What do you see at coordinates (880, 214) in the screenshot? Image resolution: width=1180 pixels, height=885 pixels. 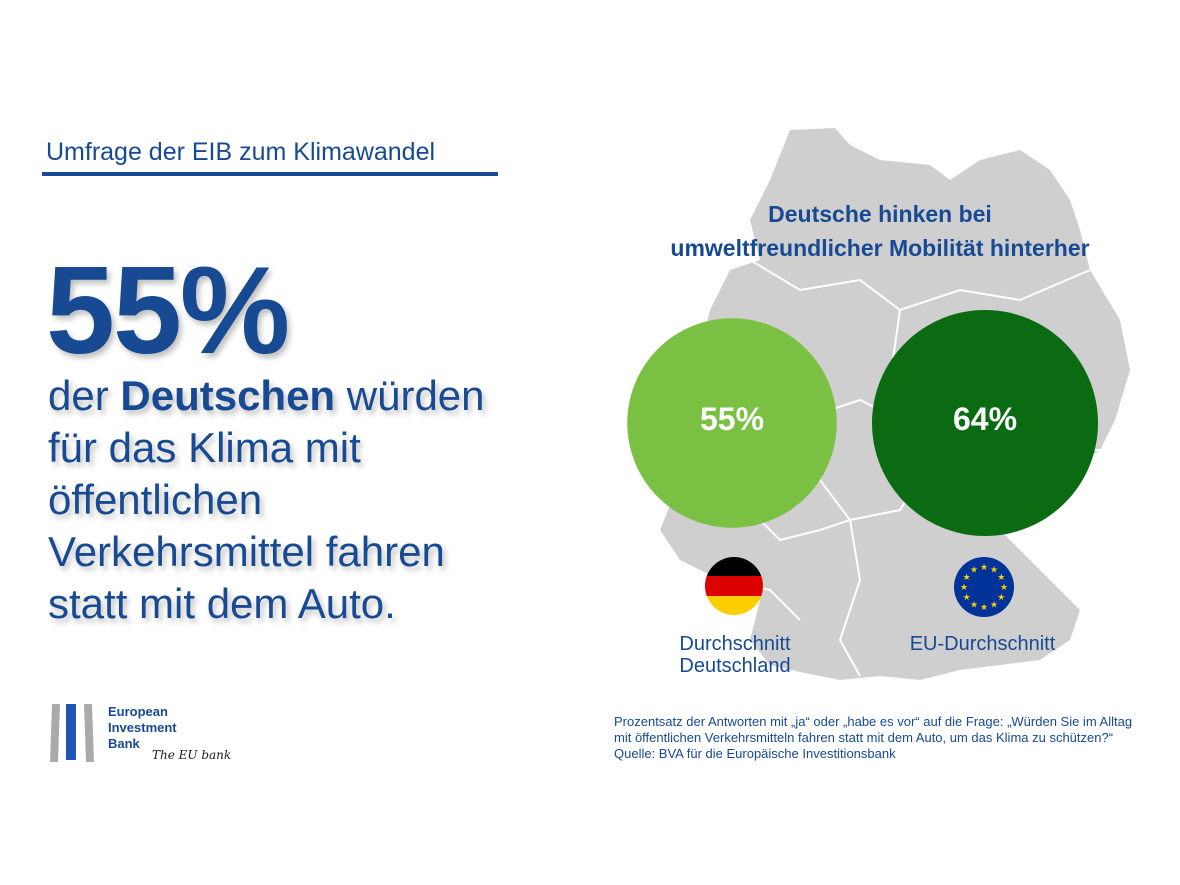 I see `chart-title-line-1: Deutsche hinken bei` at bounding box center [880, 214].